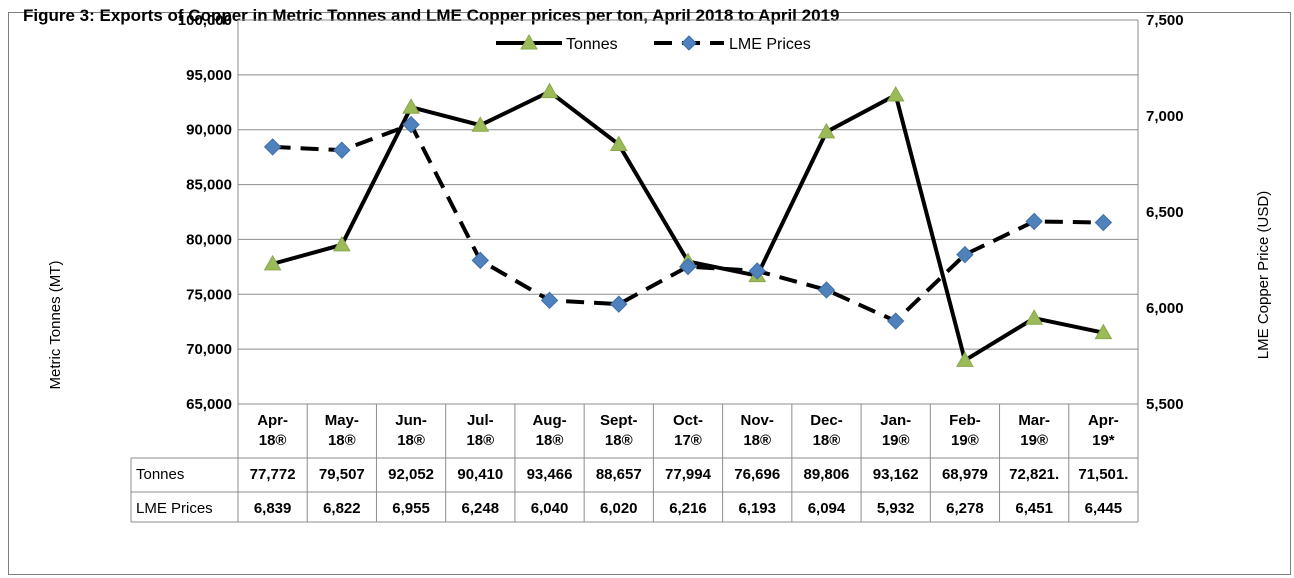 Image resolution: width=1294 pixels, height=578 pixels. Describe the element at coordinates (273, 508) in the screenshot. I see `table-cell: 6,839` at that location.